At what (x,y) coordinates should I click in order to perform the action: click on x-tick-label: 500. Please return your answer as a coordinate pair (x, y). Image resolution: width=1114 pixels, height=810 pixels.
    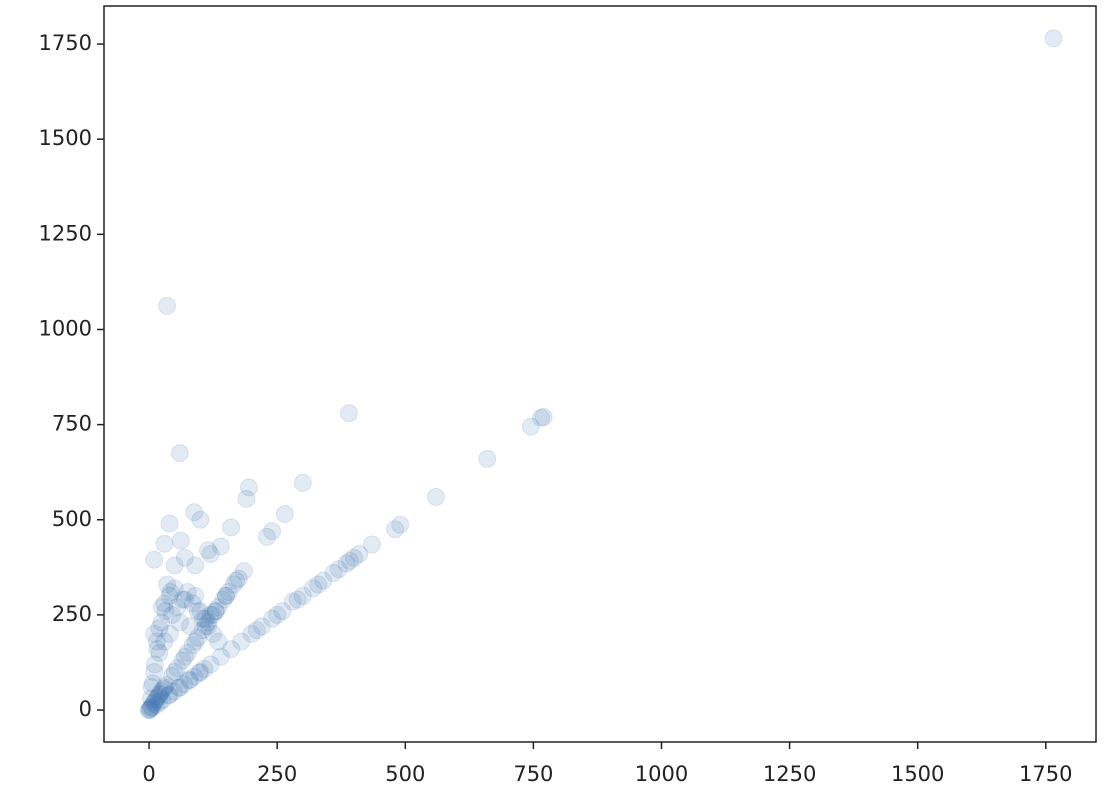
    Looking at the image, I should click on (405, 774).